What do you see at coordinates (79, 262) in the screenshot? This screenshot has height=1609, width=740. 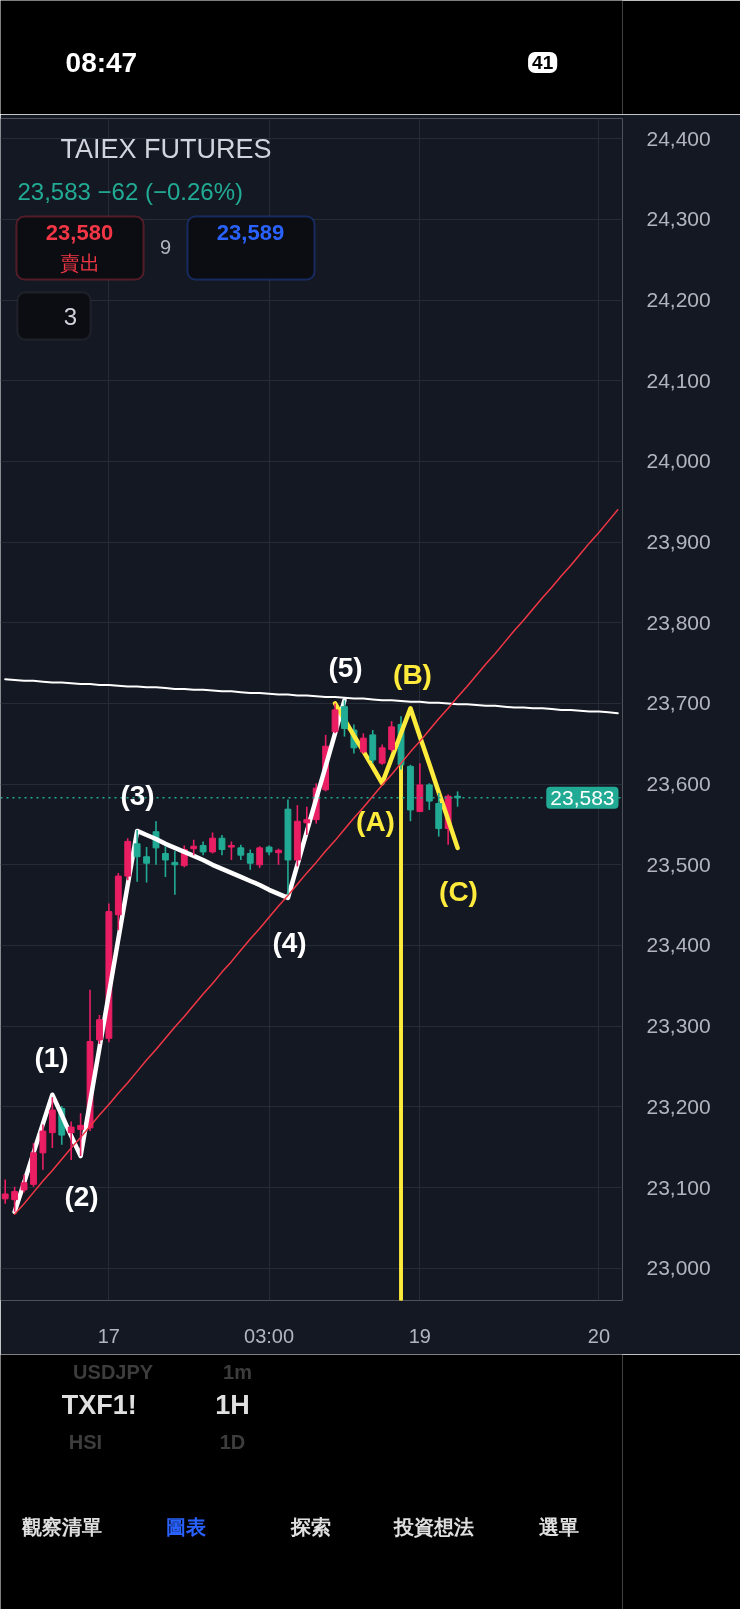 I see `annotation: 賣出` at bounding box center [79, 262].